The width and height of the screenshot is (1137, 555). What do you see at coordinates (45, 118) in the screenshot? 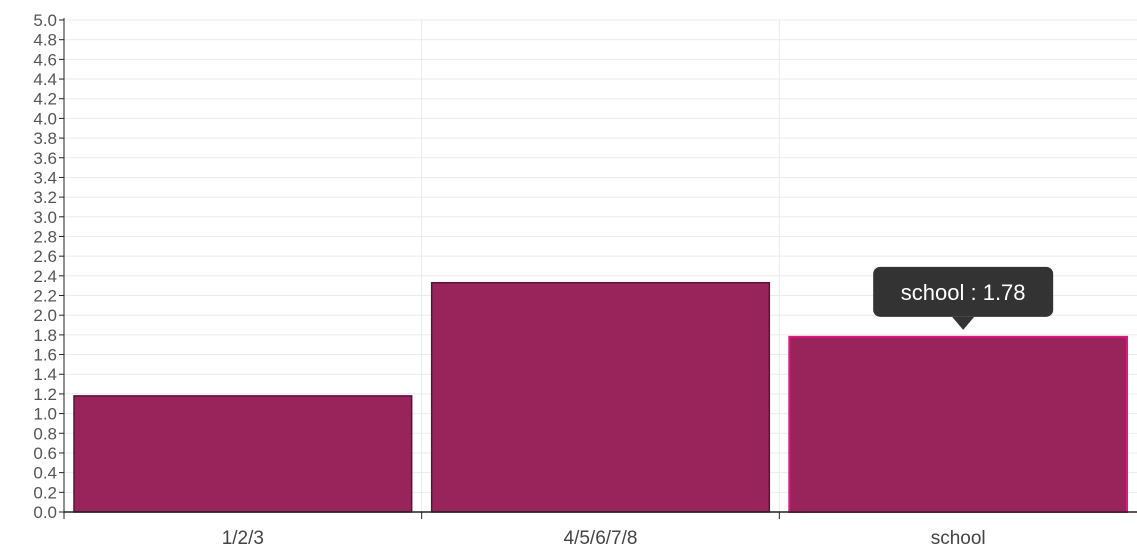
I see `y-tick-label: 4.0` at bounding box center [45, 118].